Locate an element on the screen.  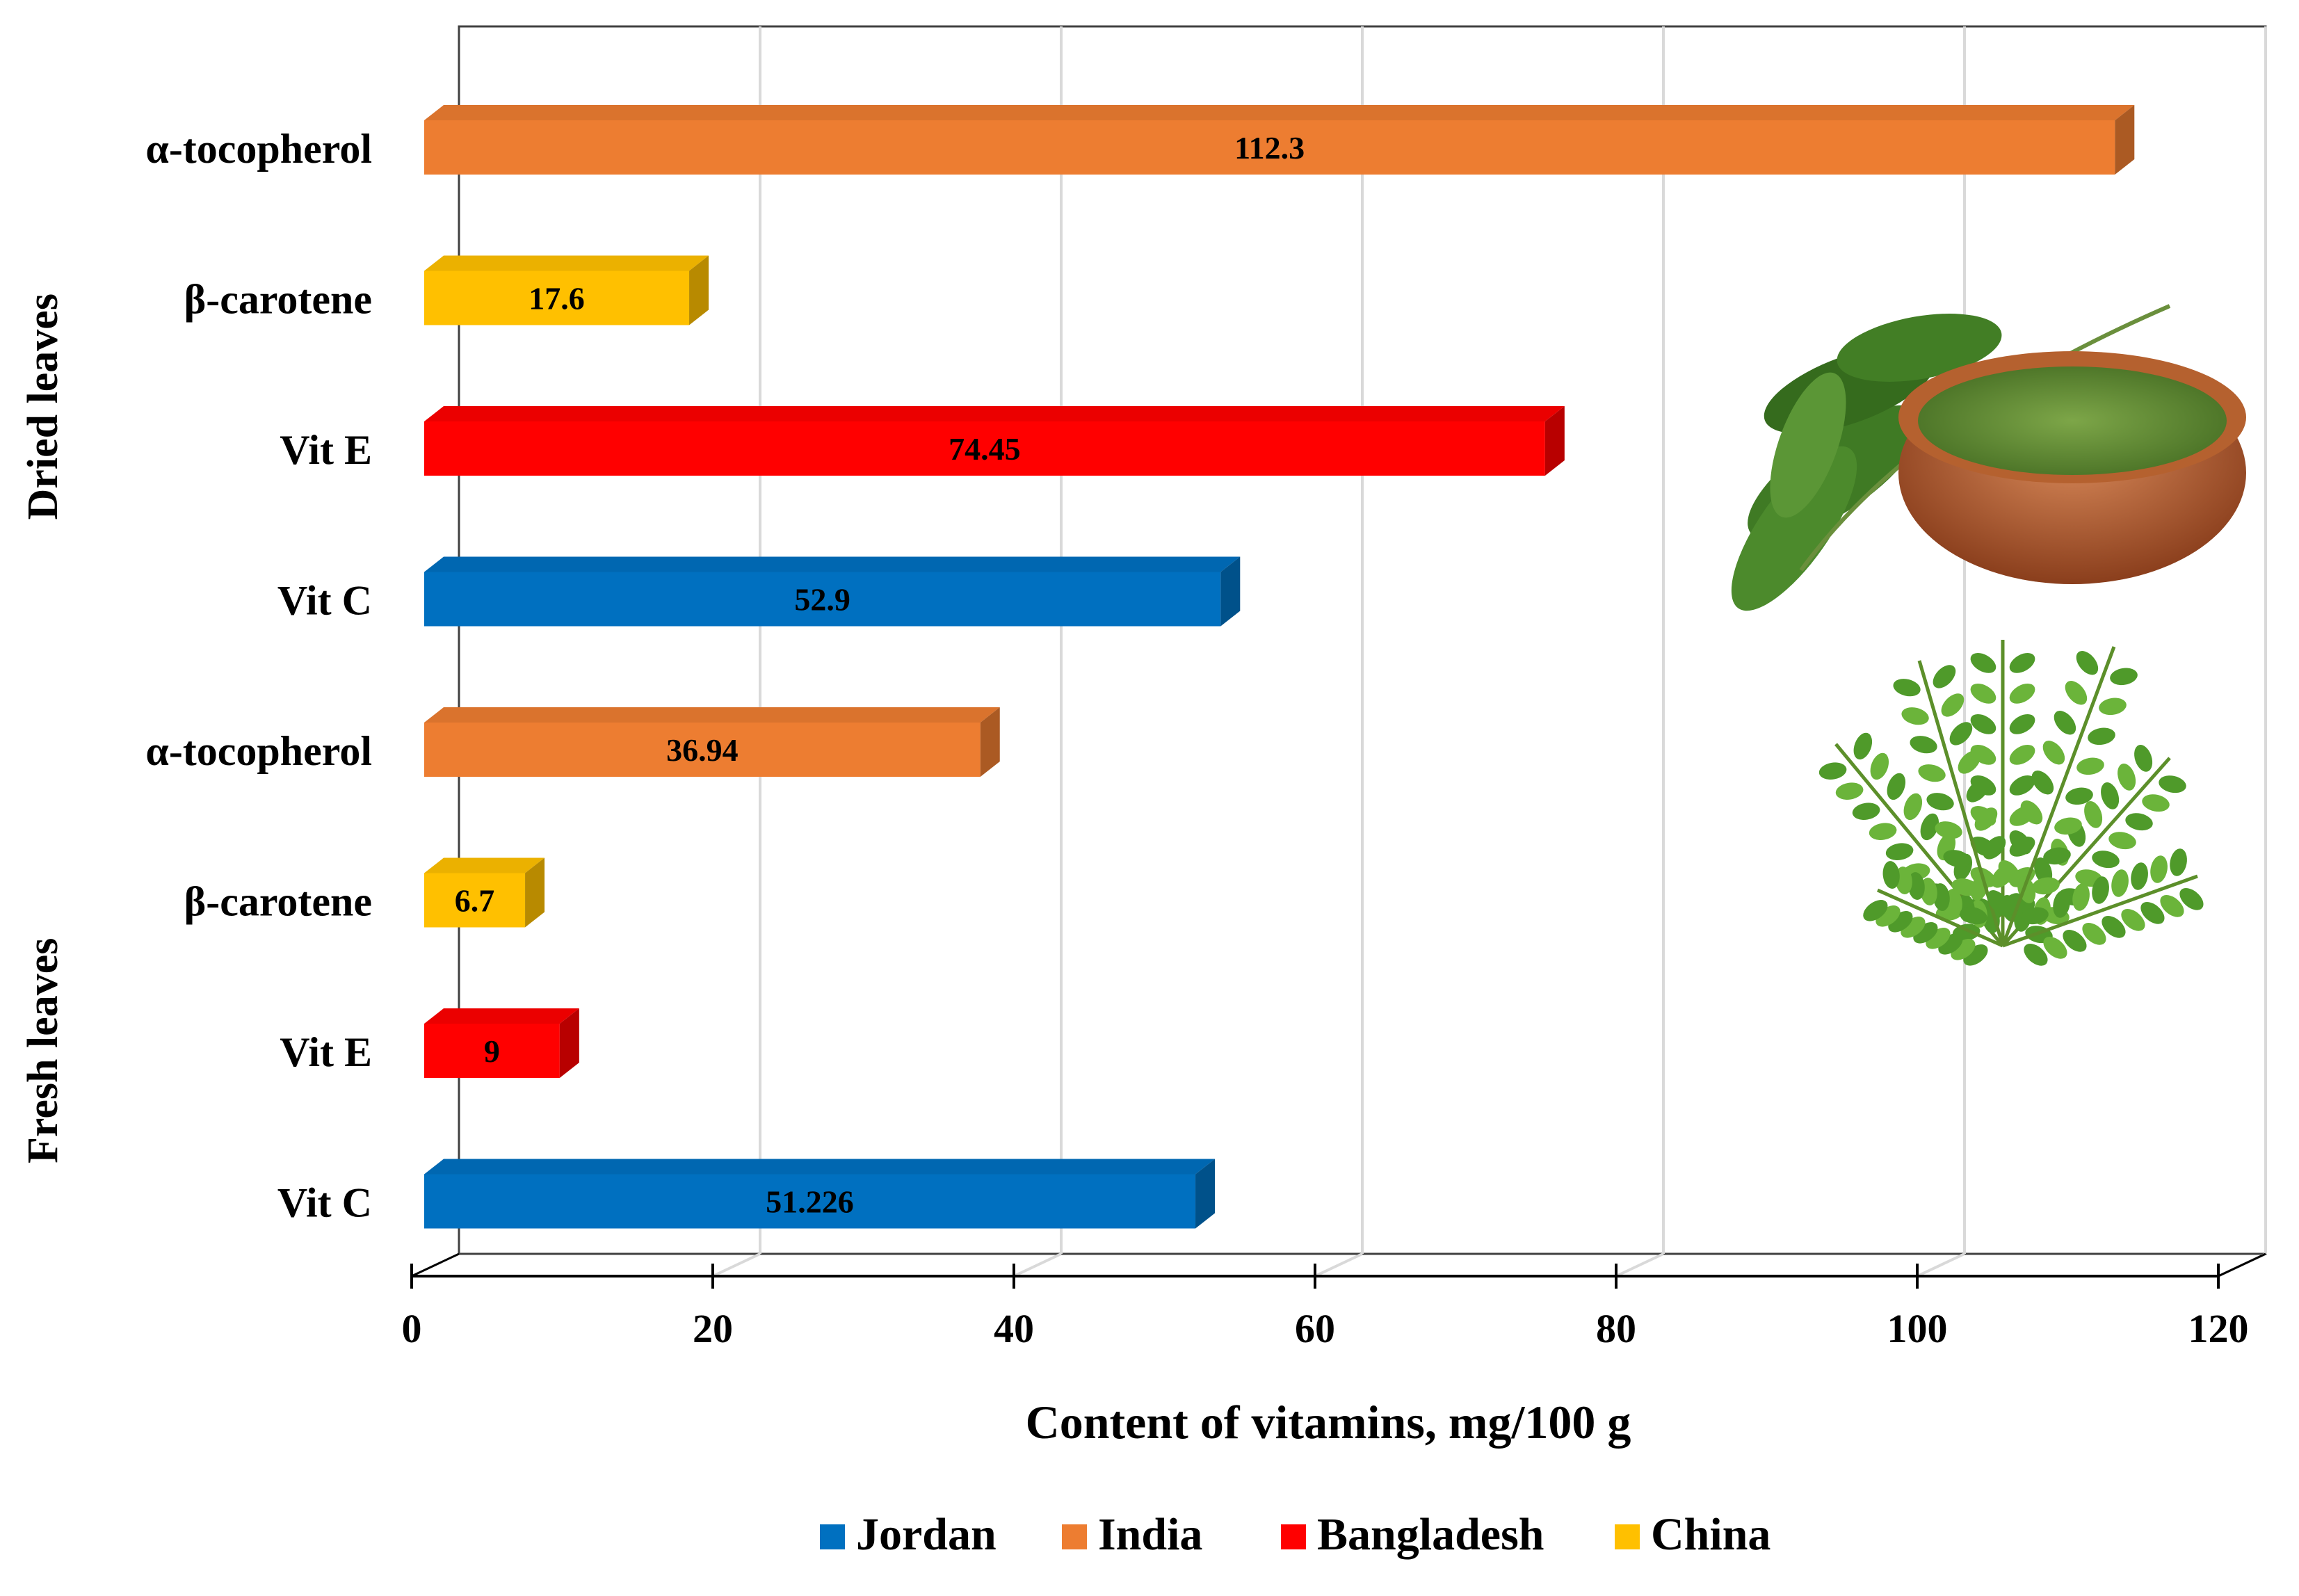
bar-jordan is located at coordinates (823, 599).